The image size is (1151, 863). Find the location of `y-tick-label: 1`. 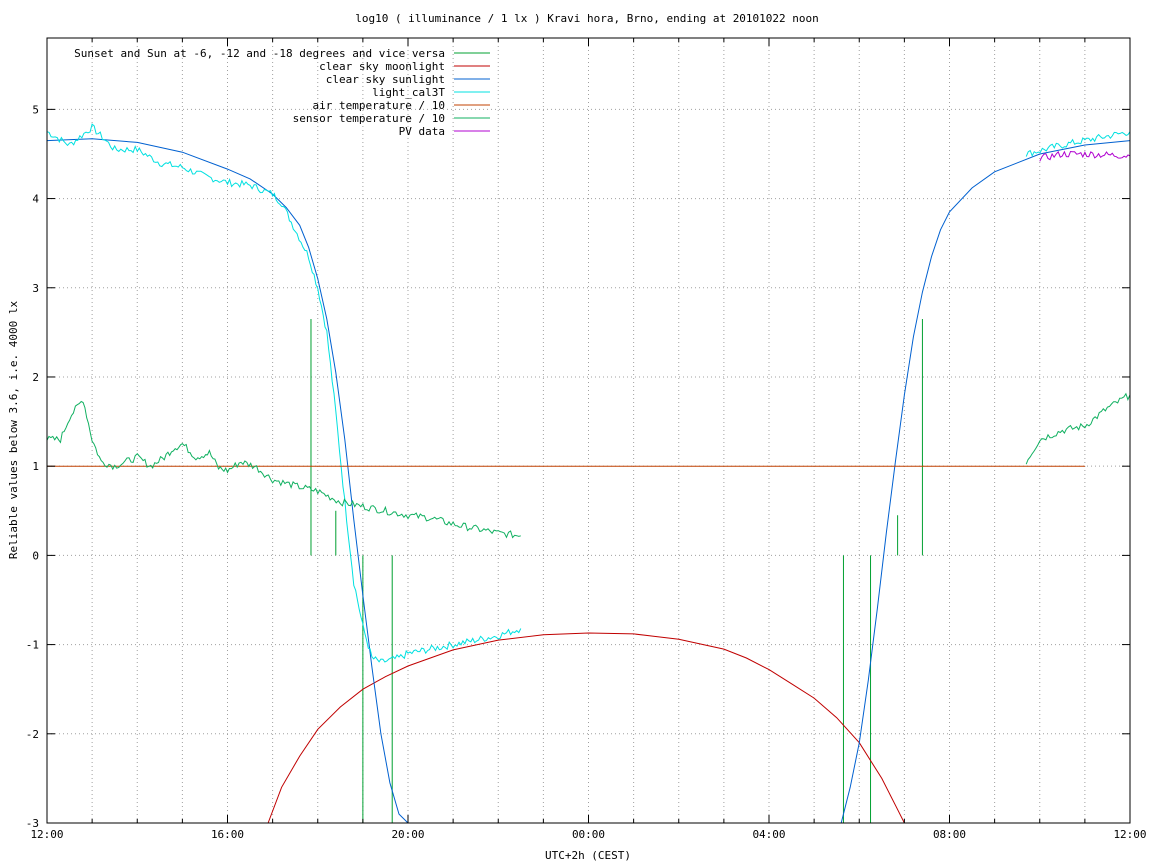

y-tick-label: 1 is located at coordinates (35, 466).